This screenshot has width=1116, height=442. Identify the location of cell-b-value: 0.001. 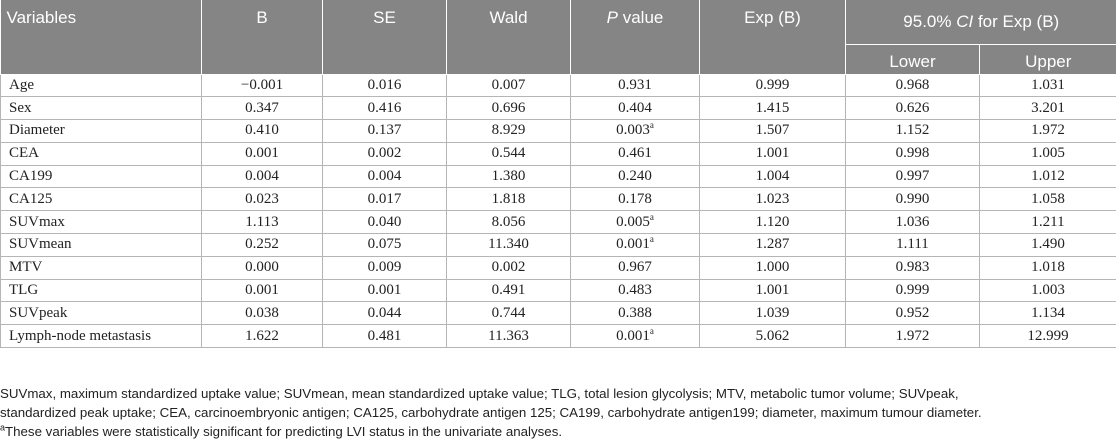
(262, 153).